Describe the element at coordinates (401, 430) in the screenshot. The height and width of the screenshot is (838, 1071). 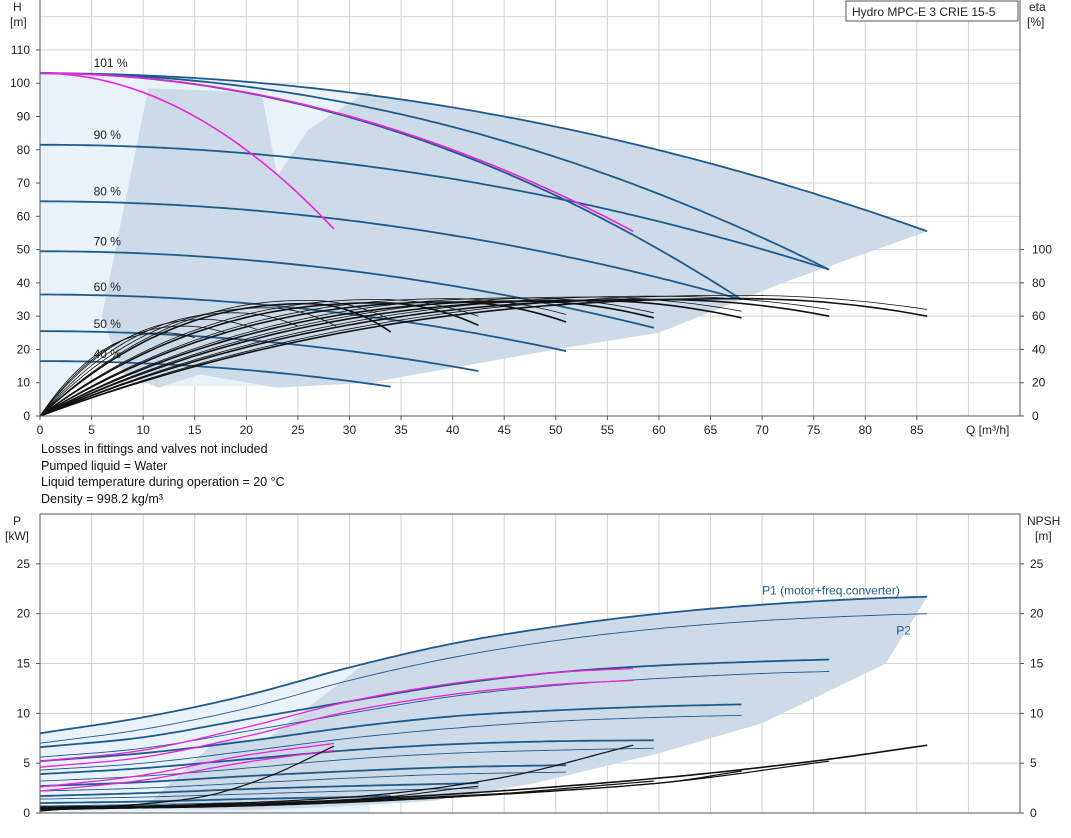
I see `flow-tick-label: 35` at that location.